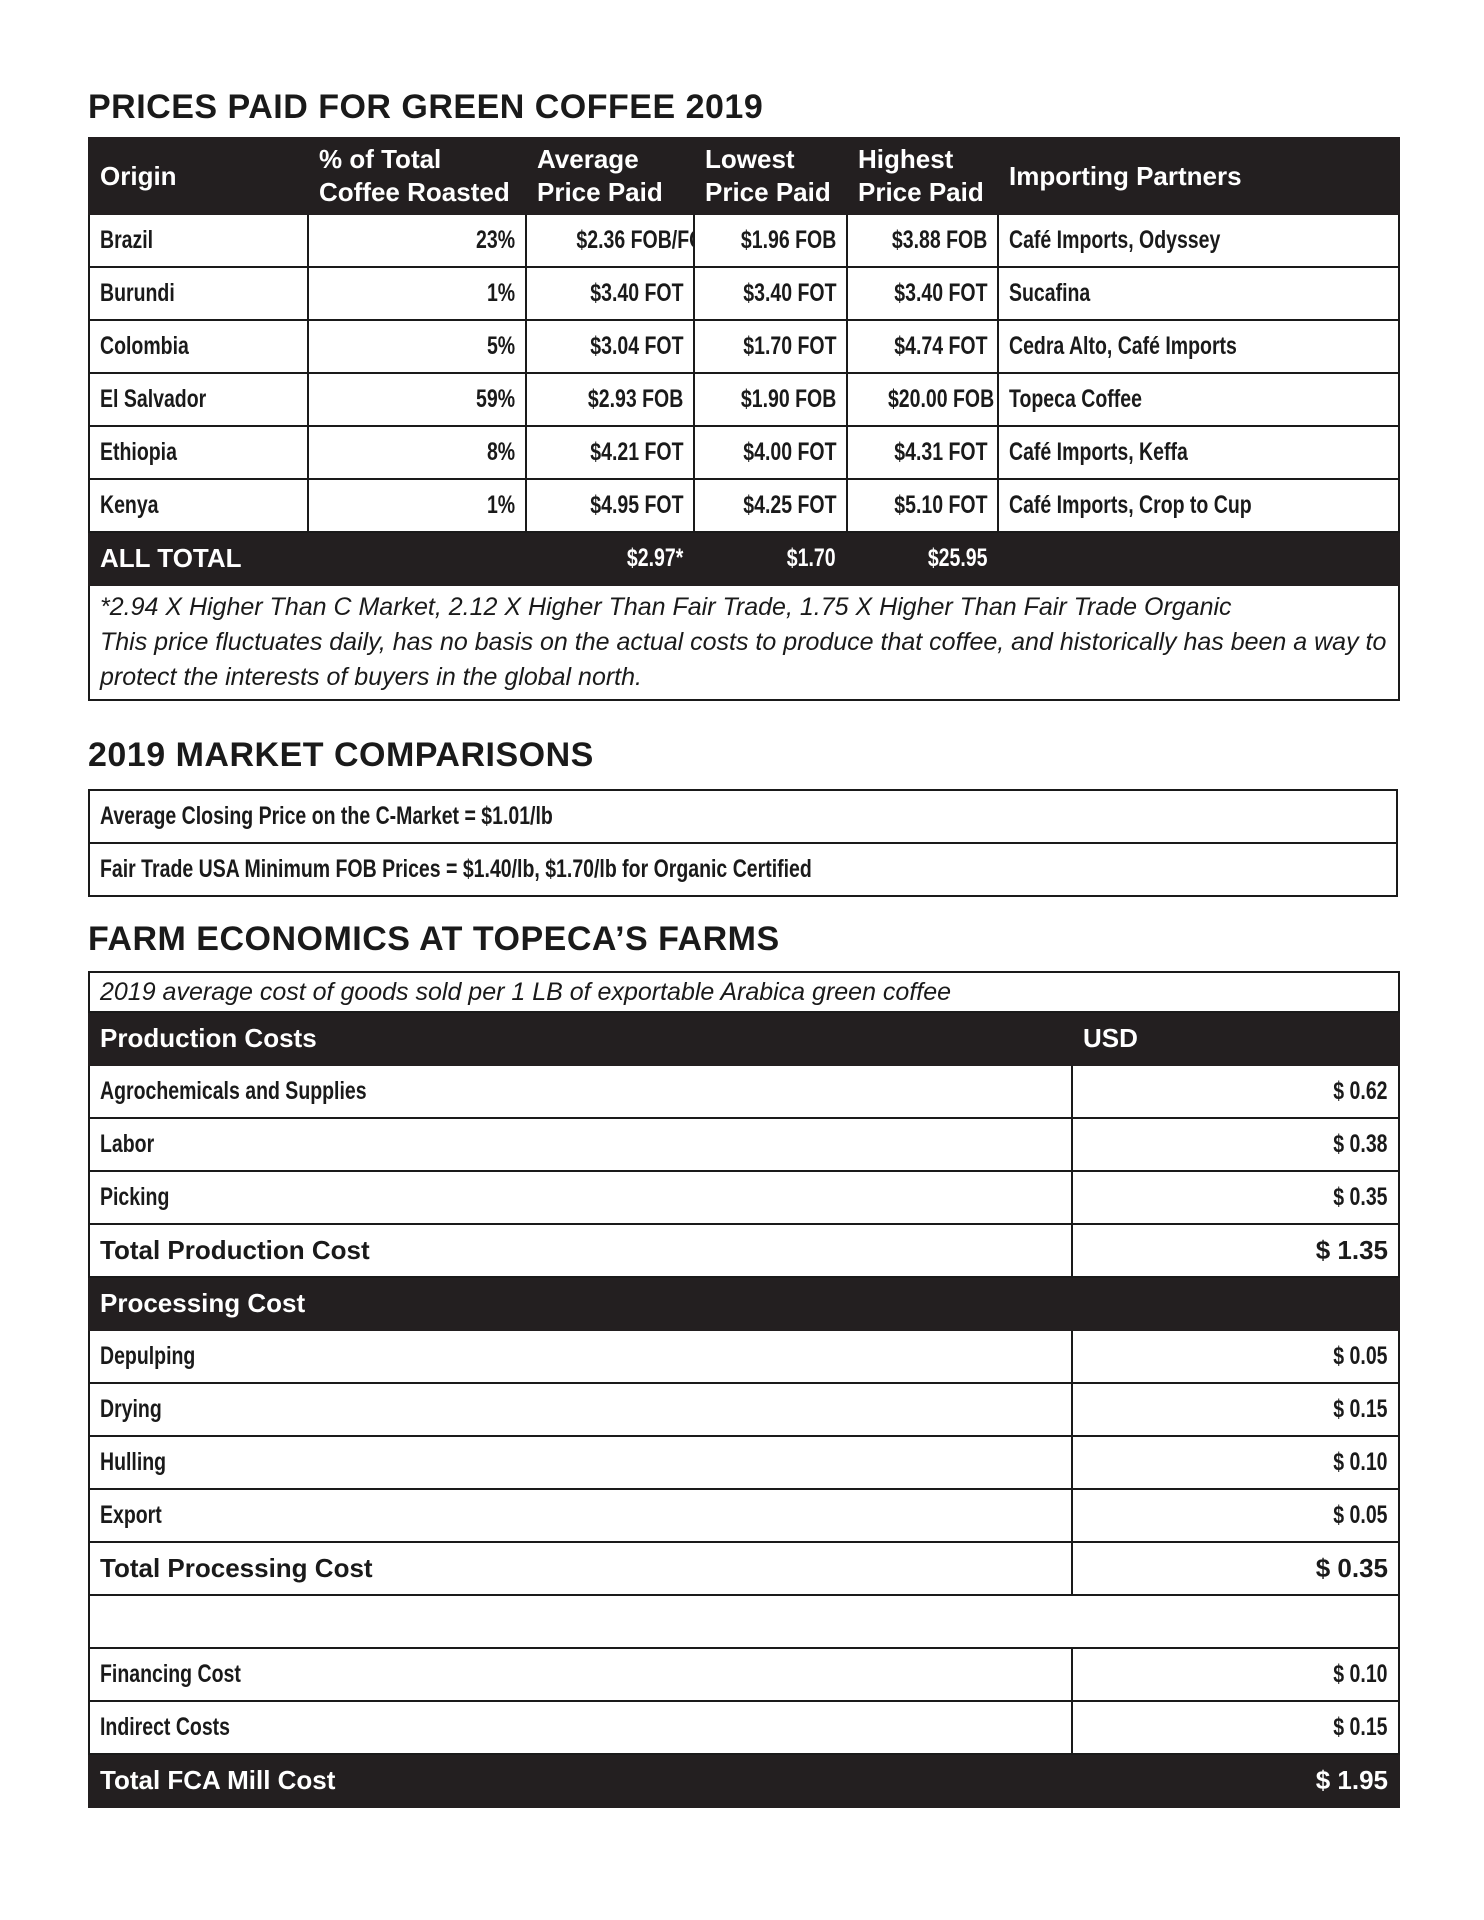  What do you see at coordinates (744, 1197) in the screenshot?
I see `cost-row: Picking $ 0.35` at bounding box center [744, 1197].